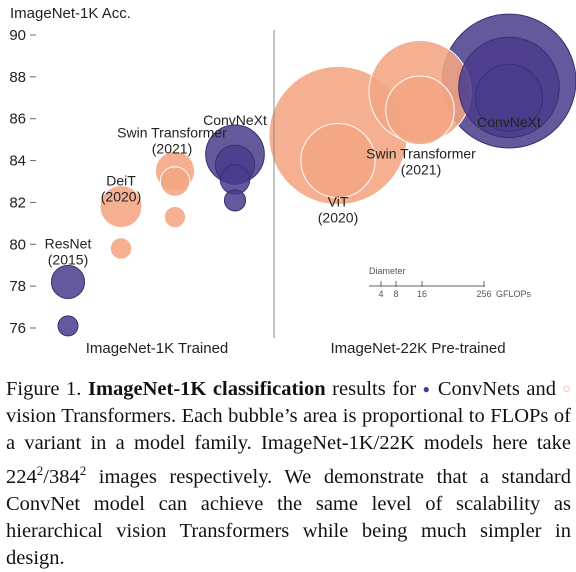  What do you see at coordinates (17, 35) in the screenshot?
I see `y-tick-label: 90` at bounding box center [17, 35].